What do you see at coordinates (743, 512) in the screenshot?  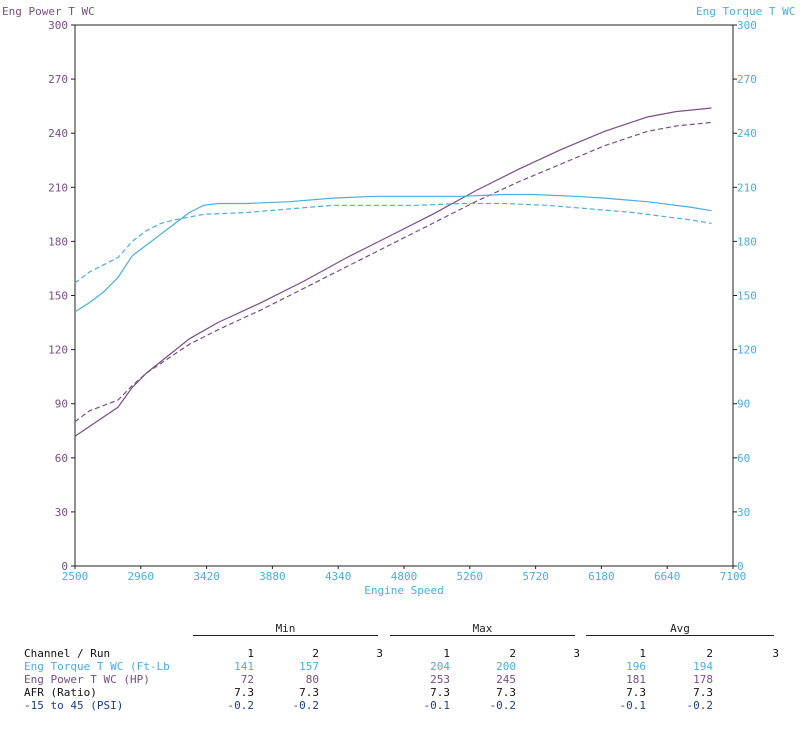 I see `y-tick-label-right: 30` at bounding box center [743, 512].